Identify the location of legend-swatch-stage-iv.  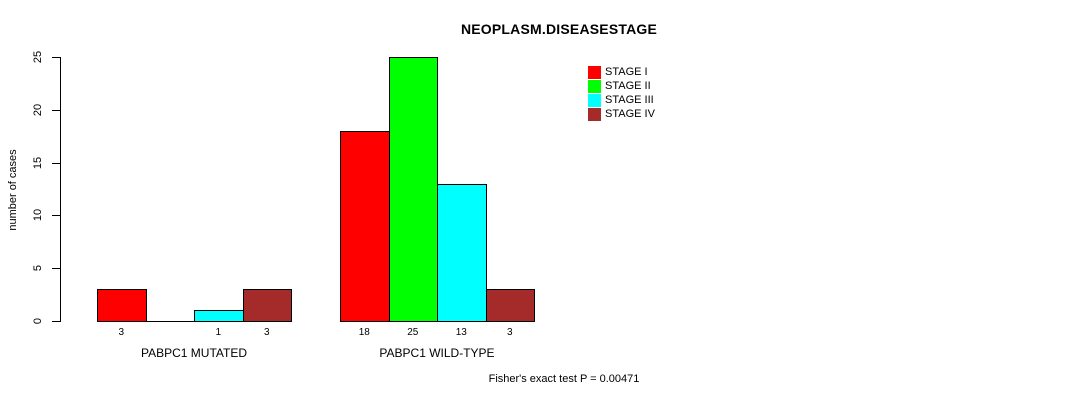
(594, 114).